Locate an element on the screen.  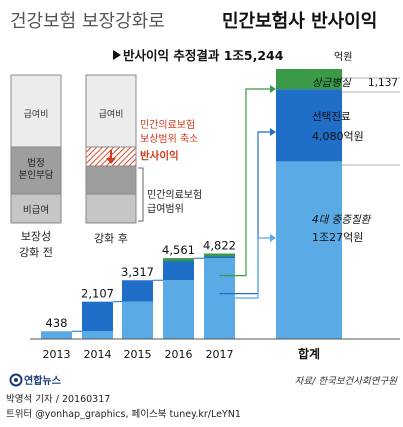
arrow-to-selective-head is located at coordinates (273, 132).